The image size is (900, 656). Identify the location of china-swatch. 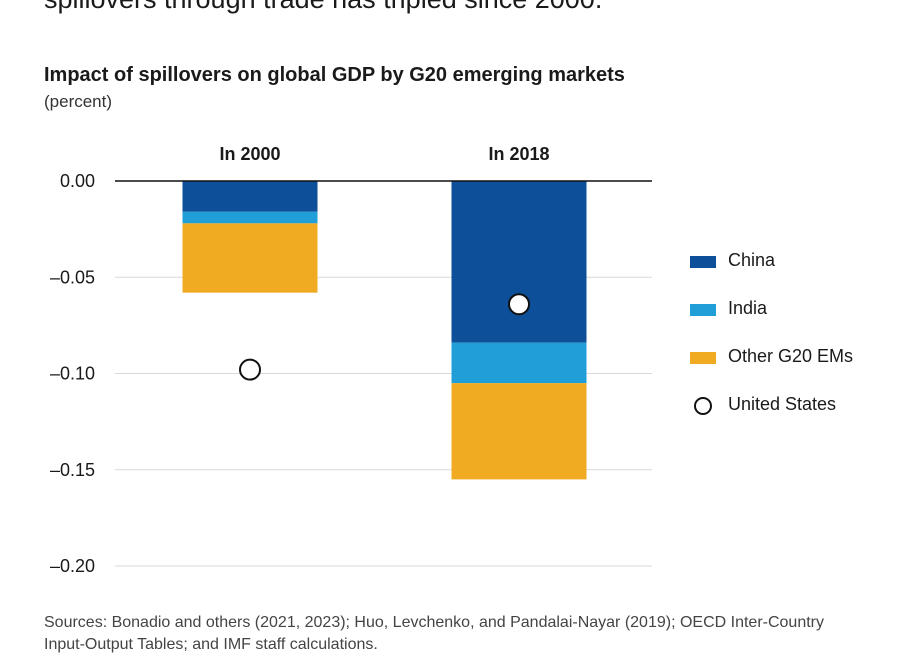
(703, 262).